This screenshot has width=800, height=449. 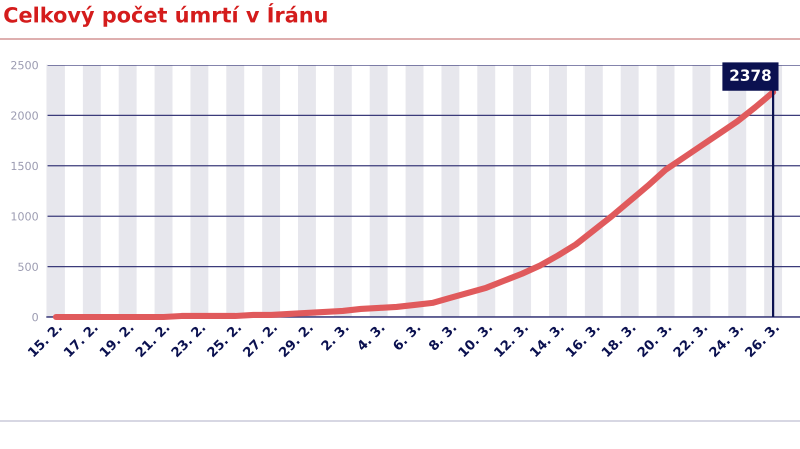 What do you see at coordinates (511, 340) in the screenshot?
I see `x-tick-label: 12. 3.` at bounding box center [511, 340].